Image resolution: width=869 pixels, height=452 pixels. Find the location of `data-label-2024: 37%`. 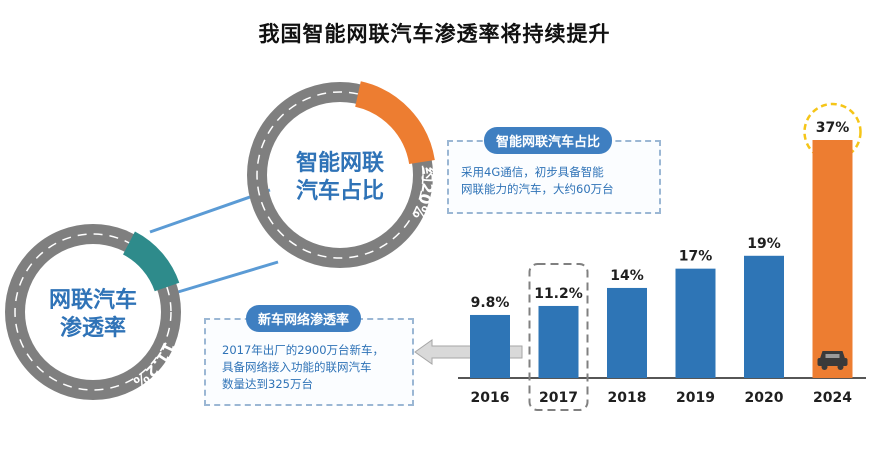

data-label-2024: 37% is located at coordinates (833, 128).